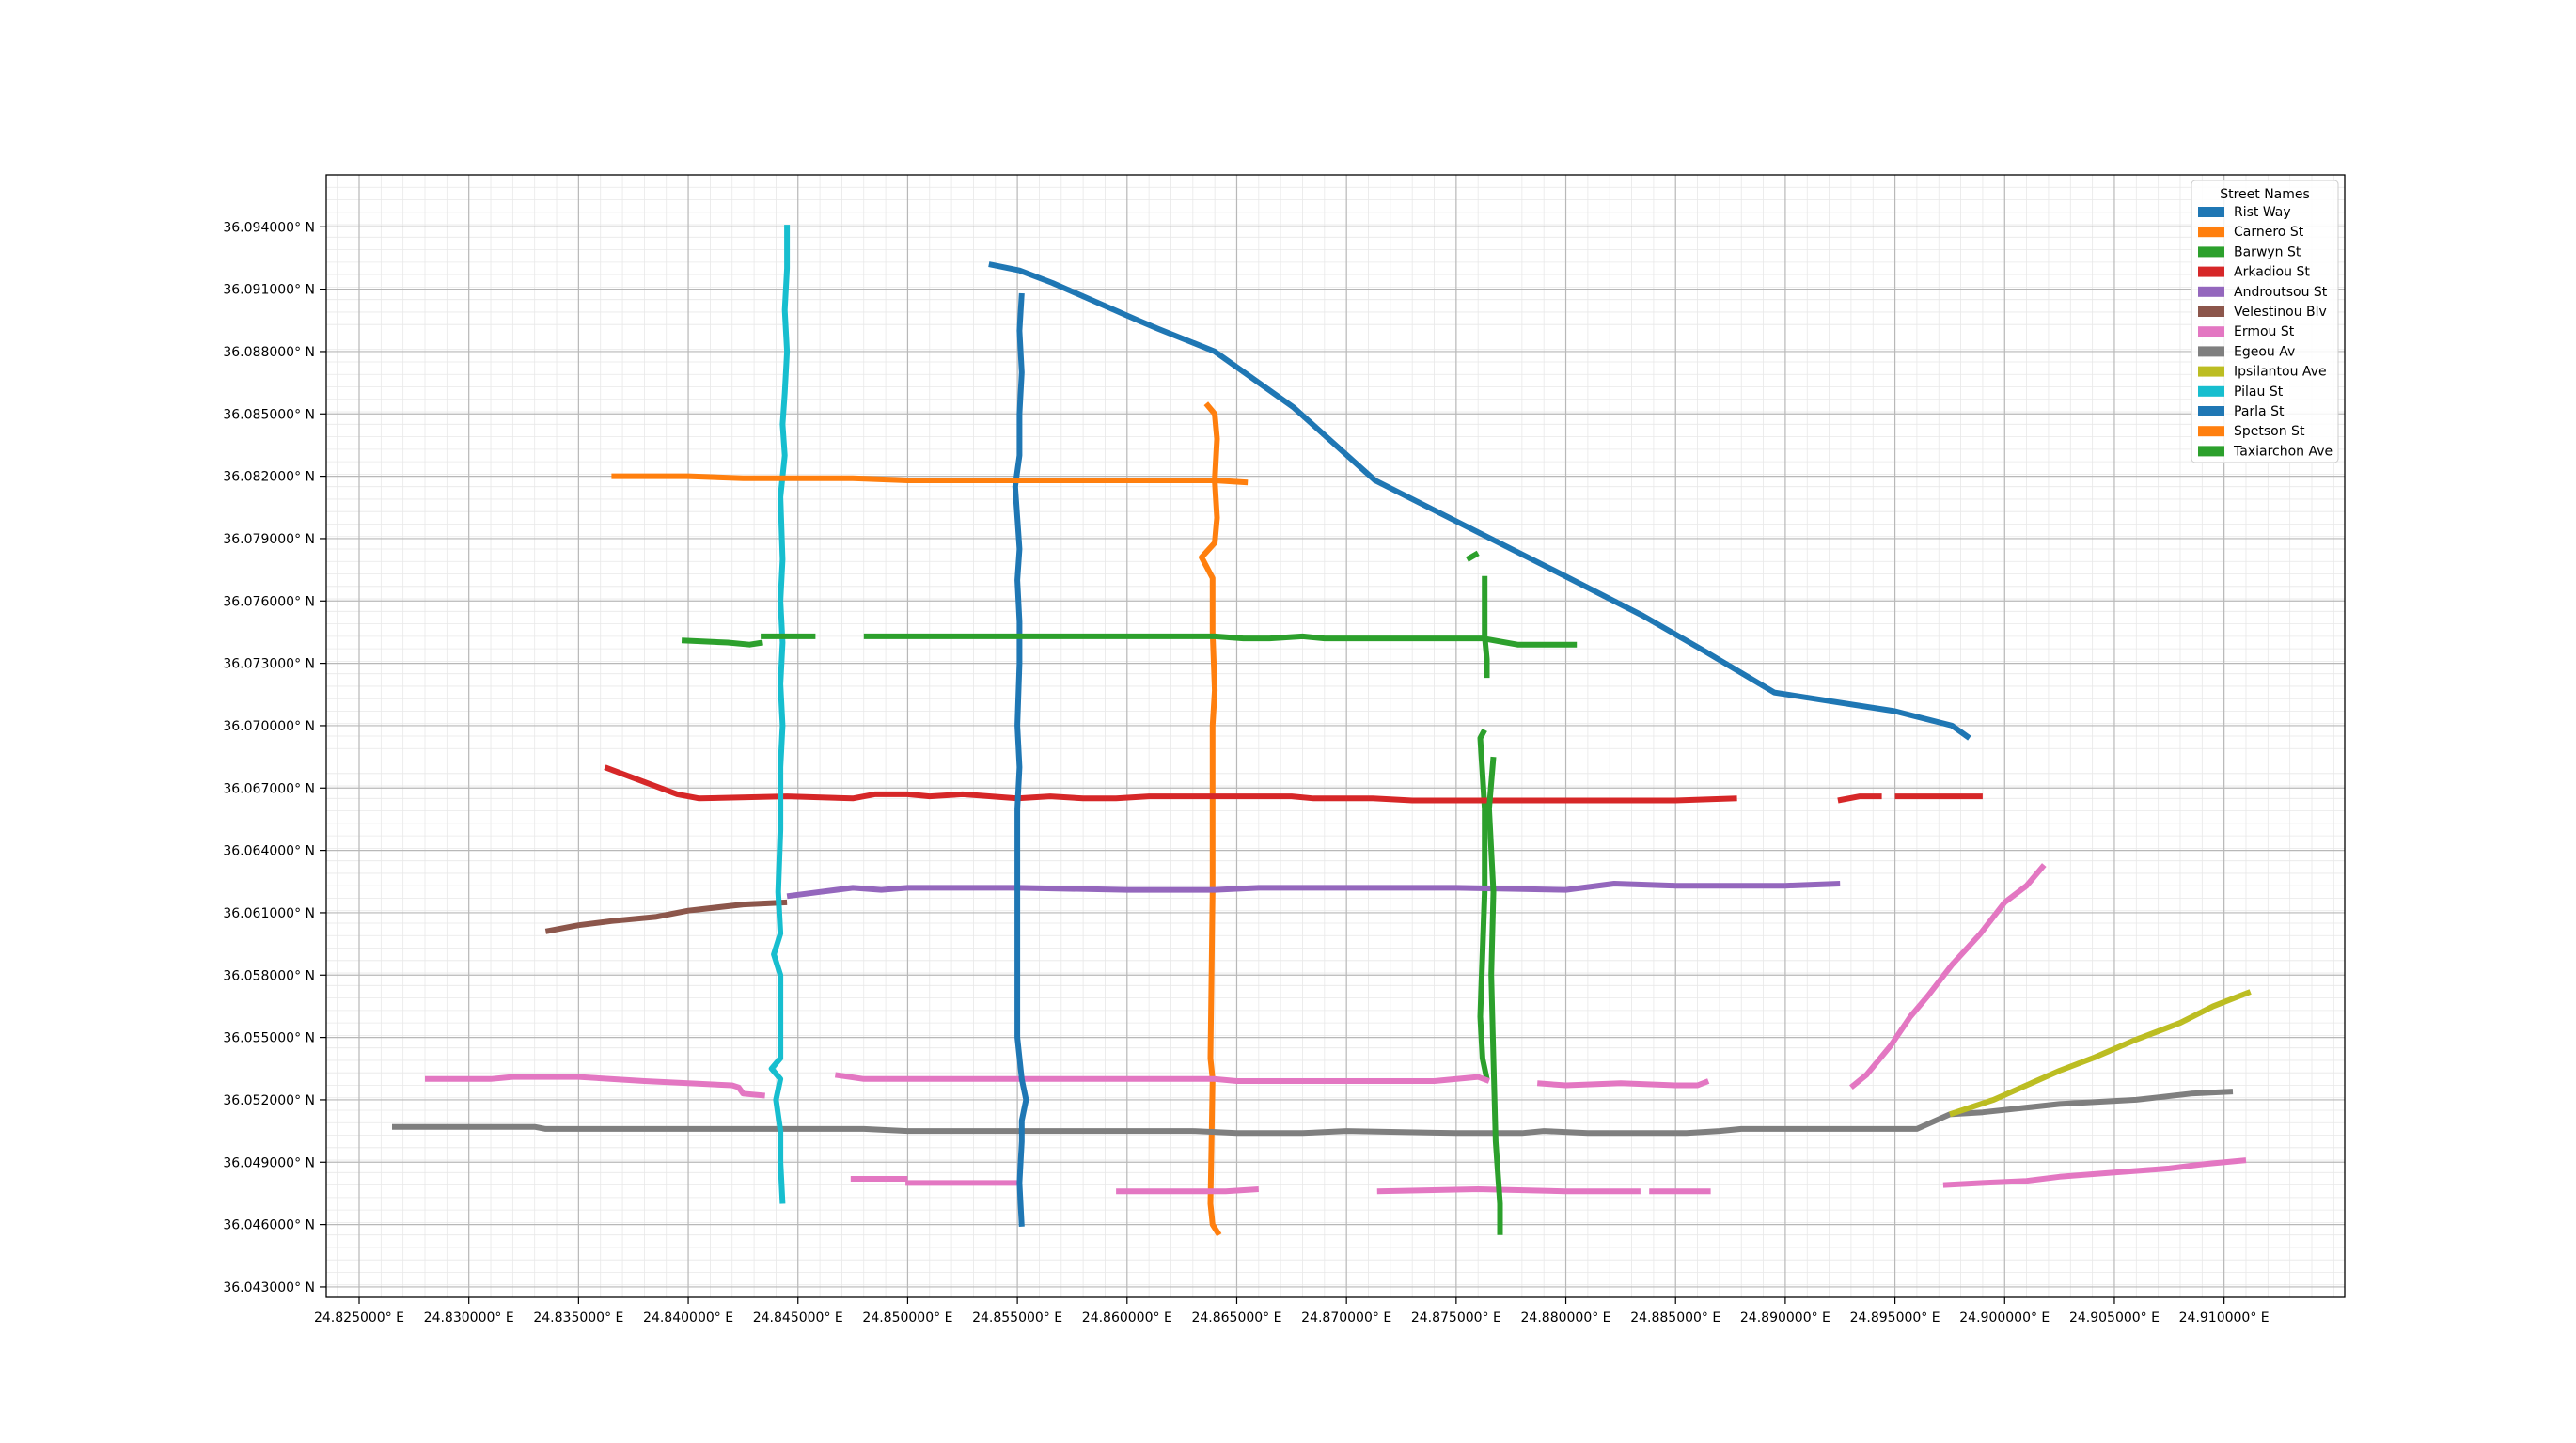 The image size is (2576, 1443). What do you see at coordinates (269, 601) in the screenshot?
I see `y-tick-label: 36.076000° N` at bounding box center [269, 601].